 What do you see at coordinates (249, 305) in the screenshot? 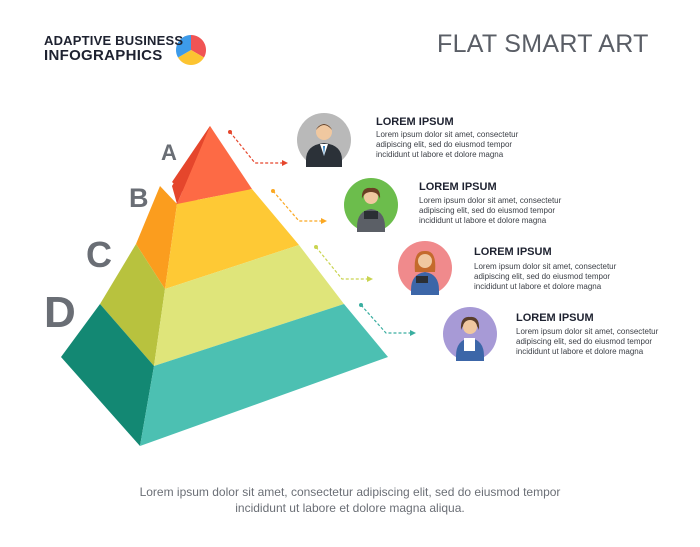
I see `pyramid-level-c-front` at bounding box center [249, 305].